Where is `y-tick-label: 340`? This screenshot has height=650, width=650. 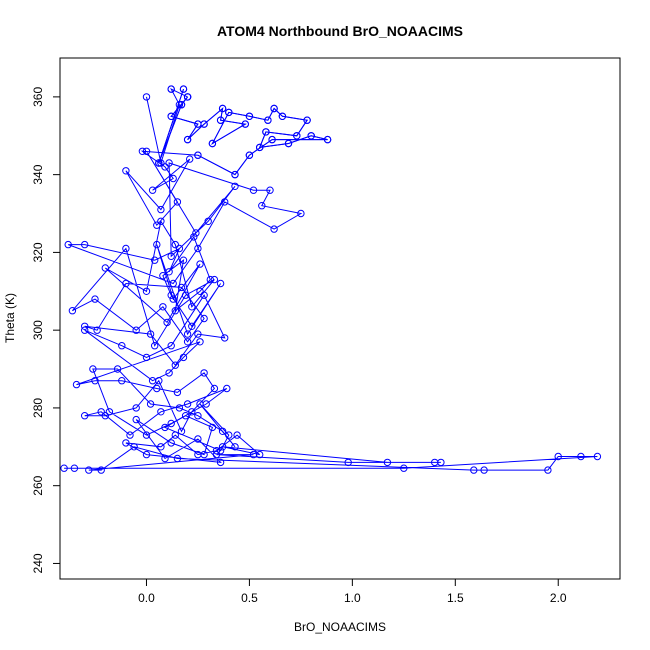
y-tick-label: 340 is located at coordinates (38, 174).